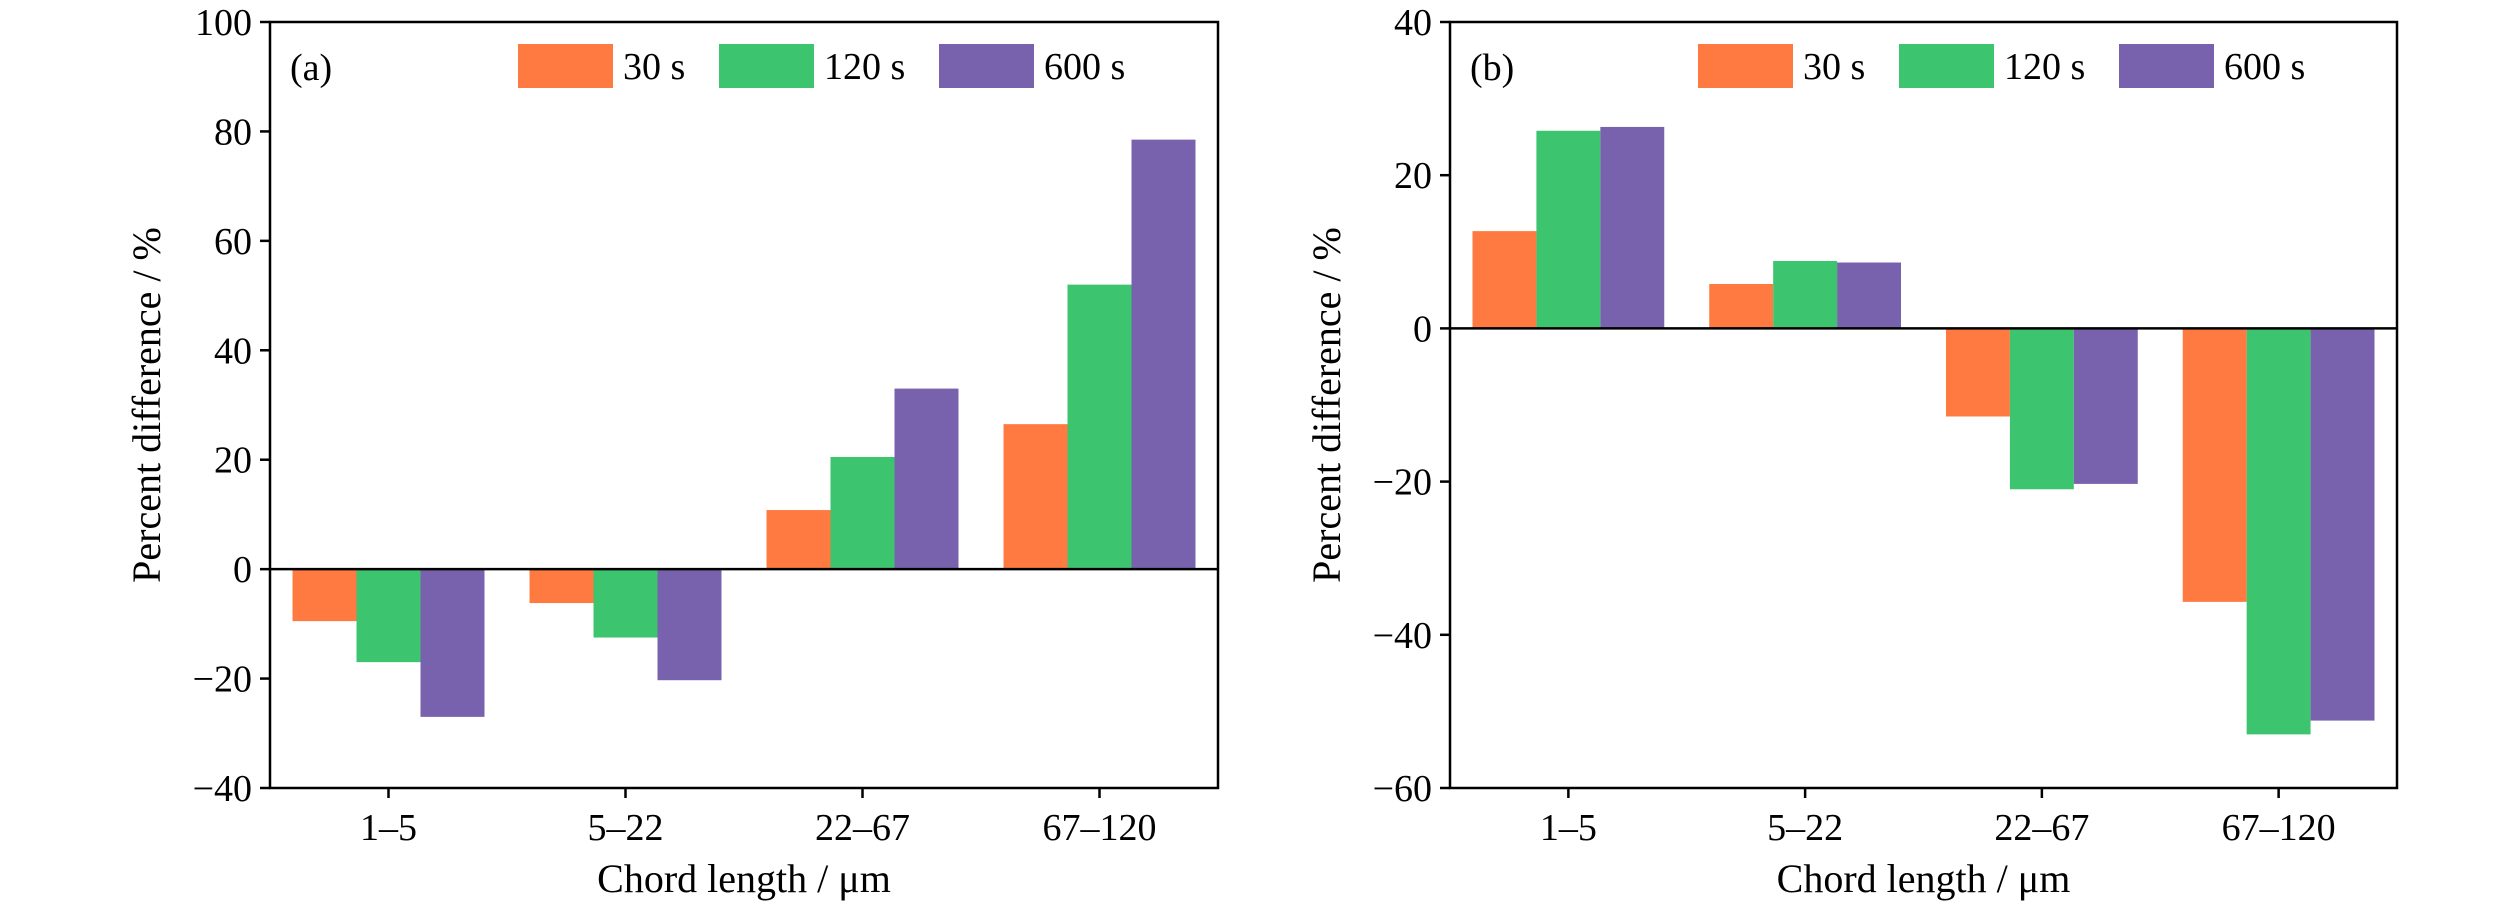  What do you see at coordinates (223, 23) in the screenshot?
I see `y-tick-label: 100` at bounding box center [223, 23].